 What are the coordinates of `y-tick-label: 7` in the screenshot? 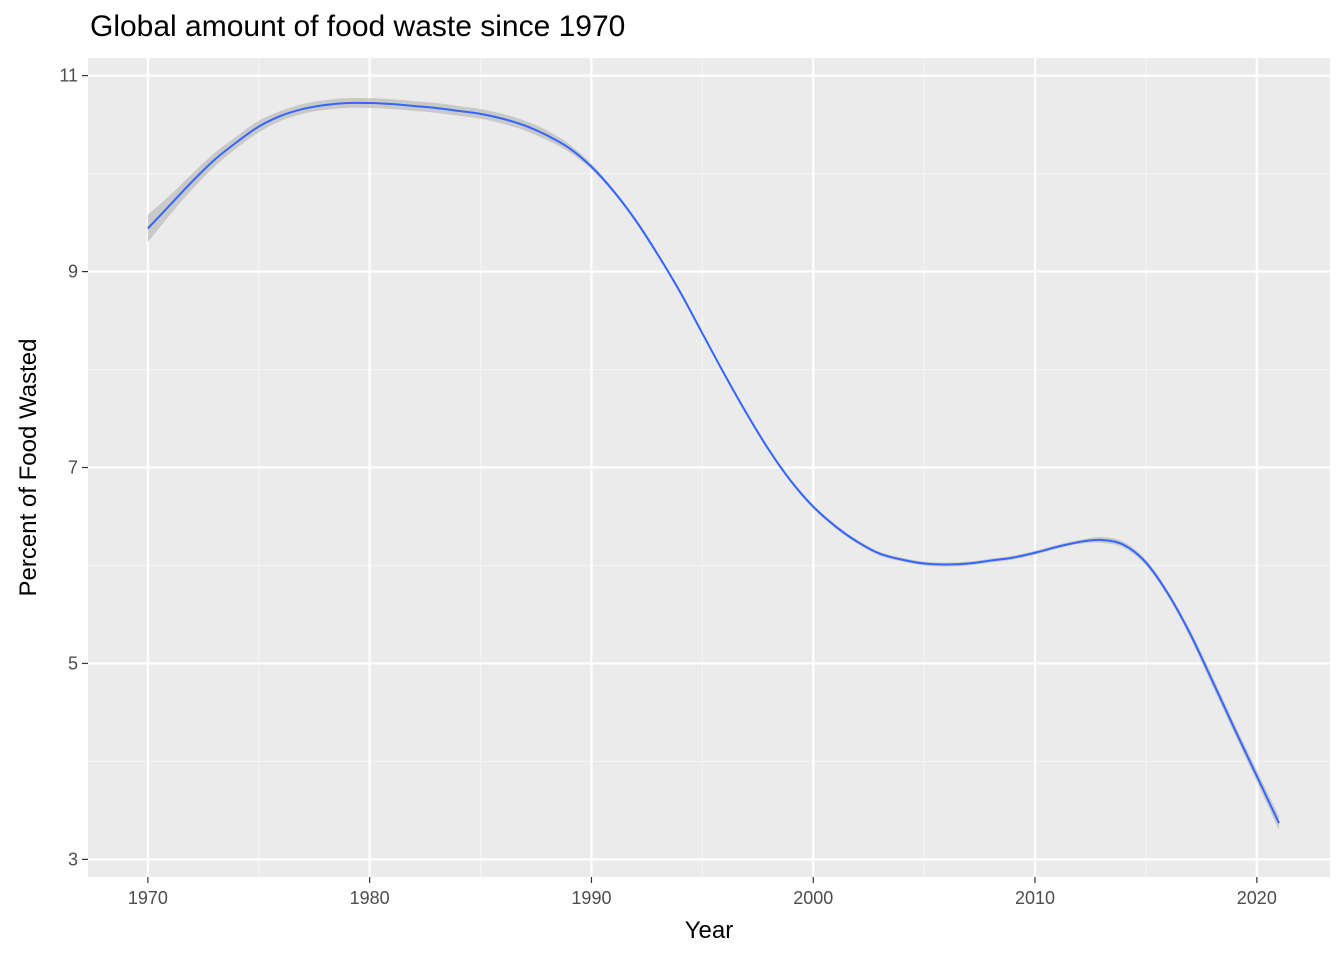 It's located at (73, 468).